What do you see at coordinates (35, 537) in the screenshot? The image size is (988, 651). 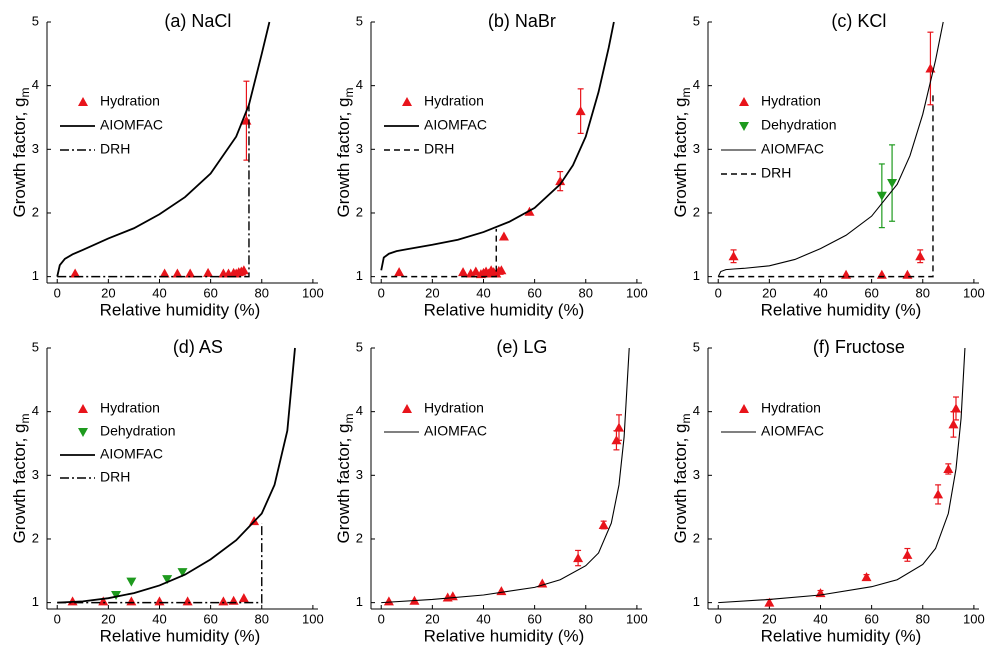 I see `y-tick-label: 2` at bounding box center [35, 537].